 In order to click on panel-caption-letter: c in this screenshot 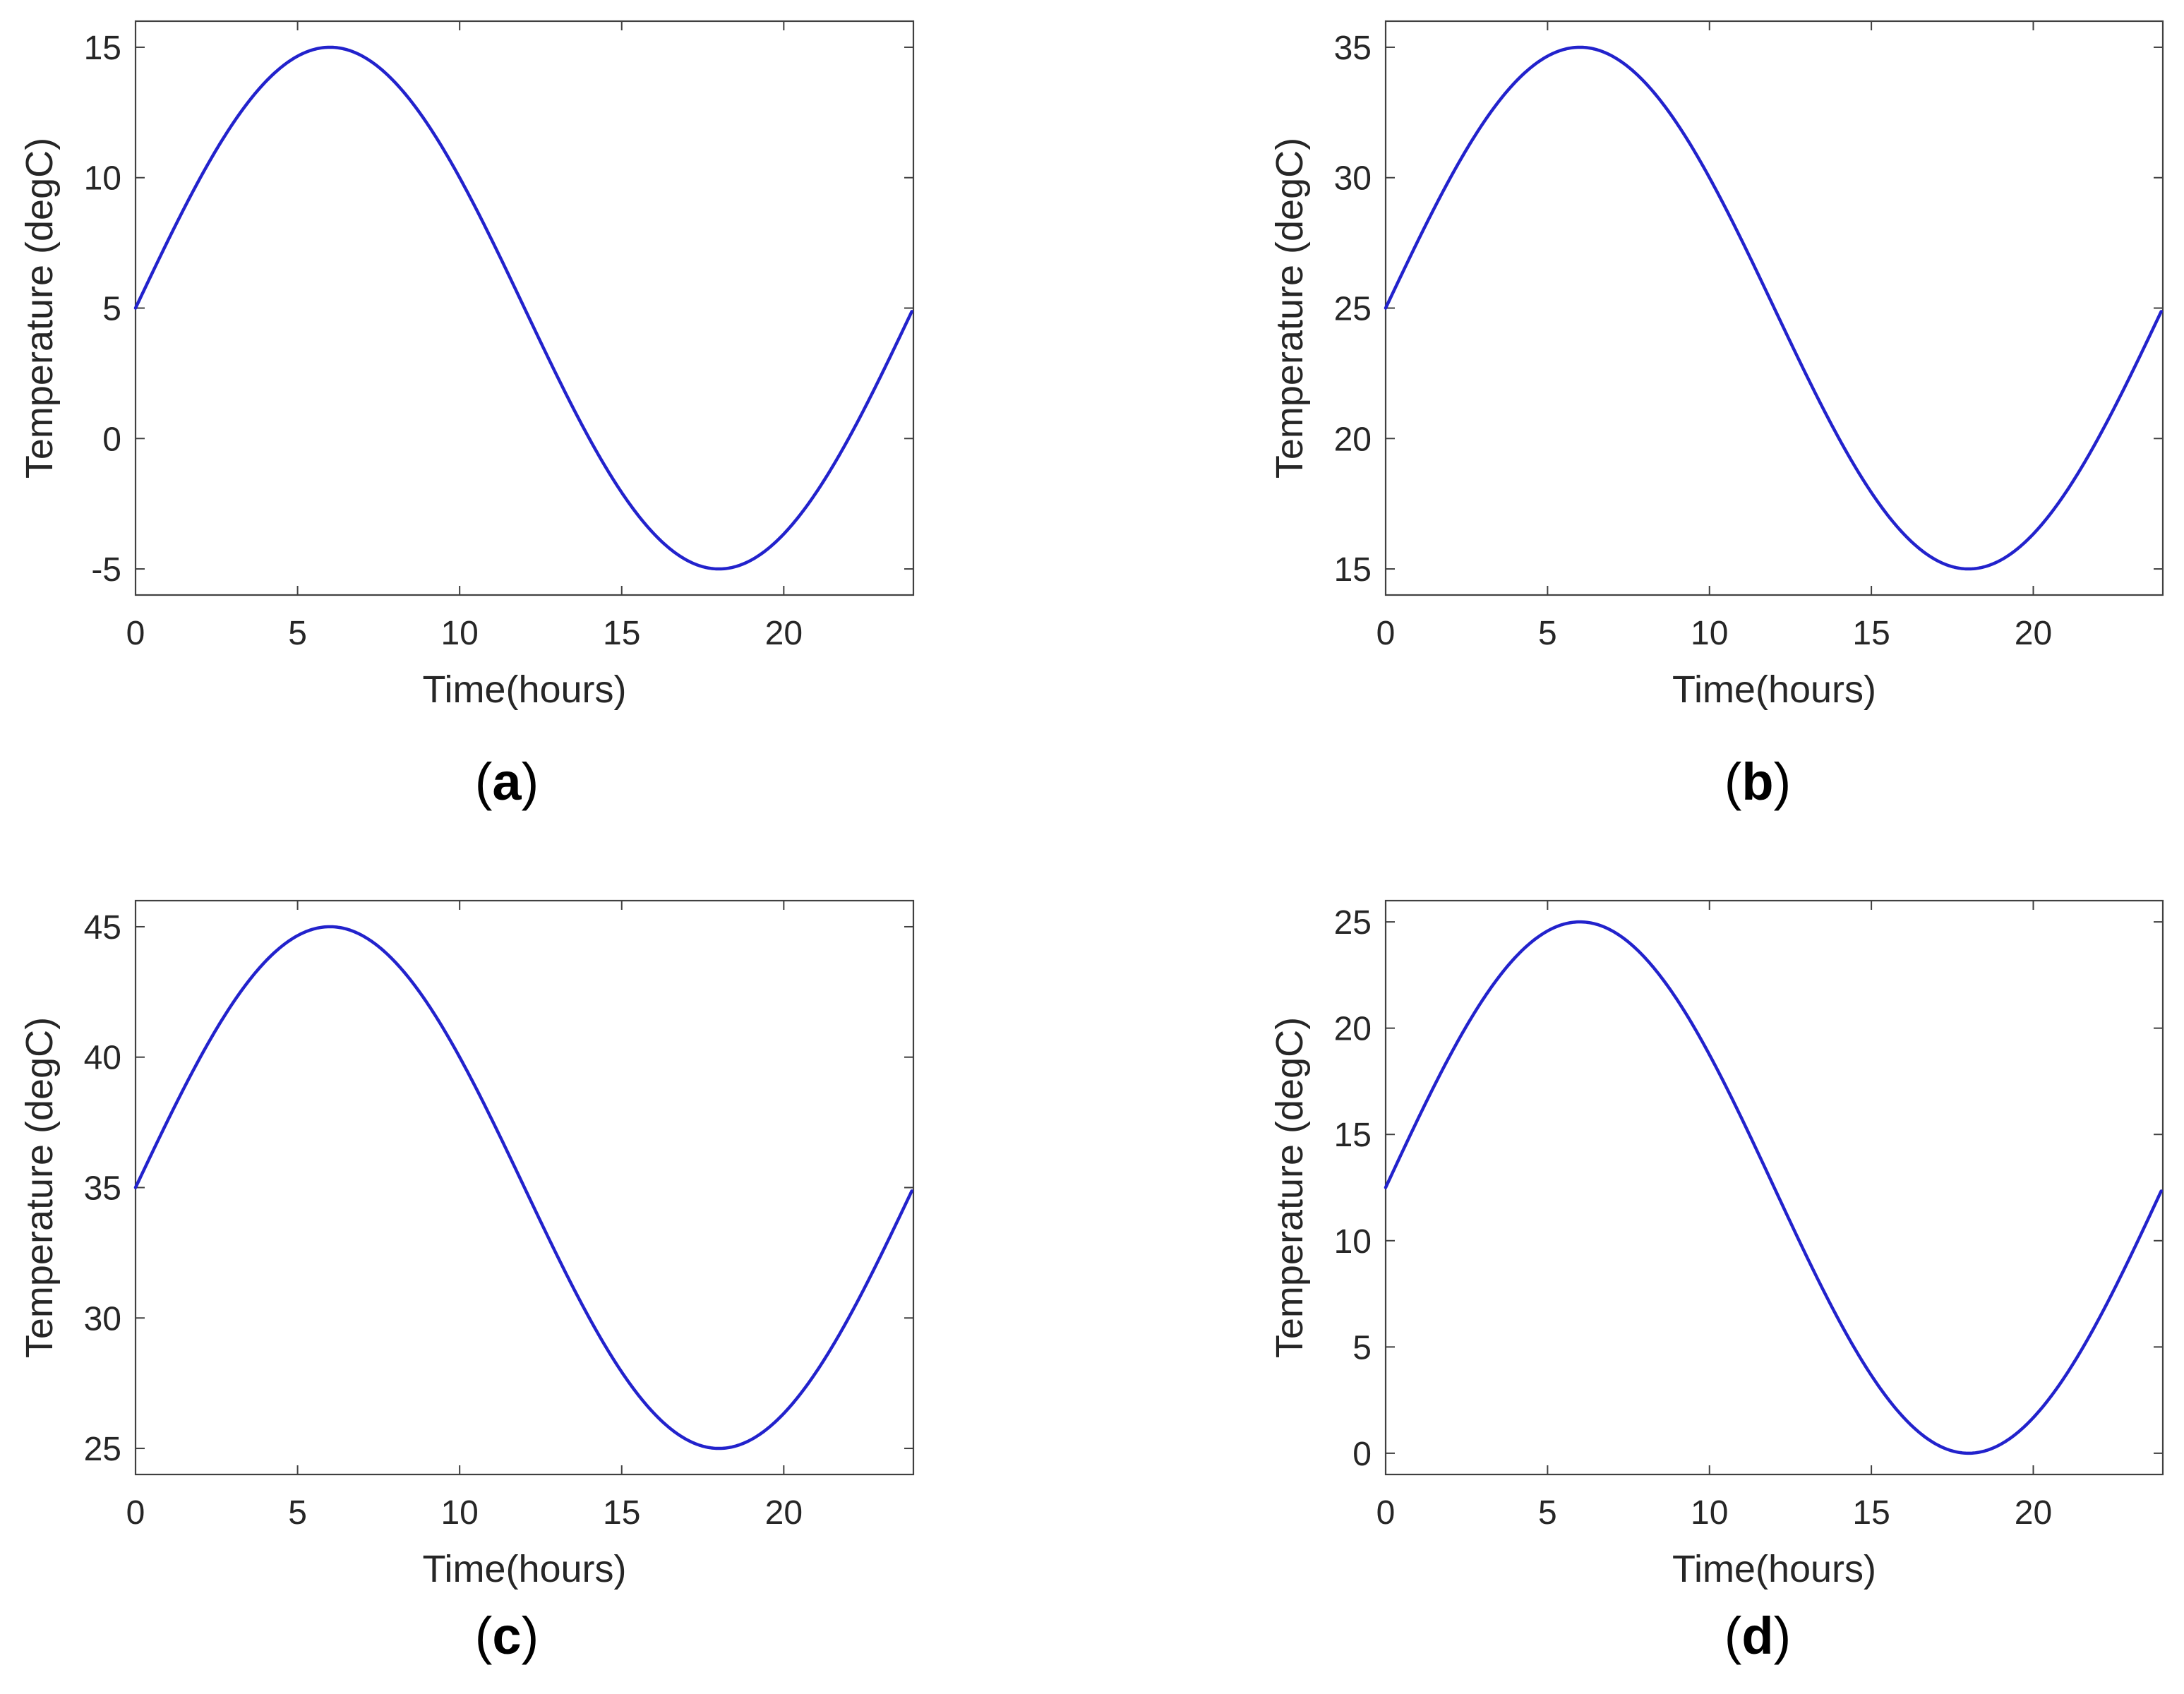, I will do `click(507, 1635)`.